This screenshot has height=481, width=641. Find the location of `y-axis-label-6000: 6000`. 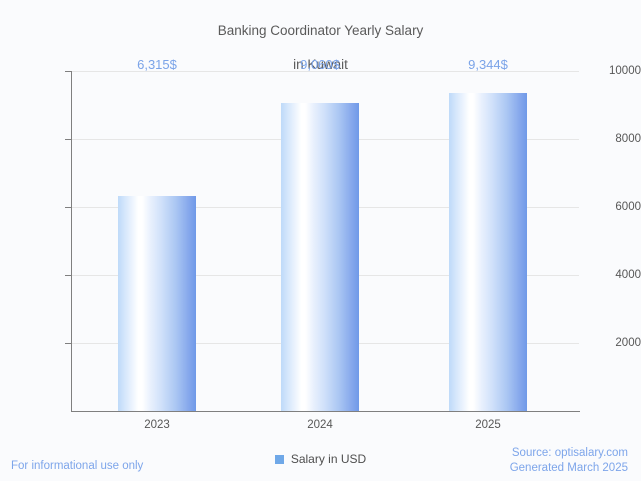

y-axis-label-6000: 6000 is located at coordinates (628, 207).